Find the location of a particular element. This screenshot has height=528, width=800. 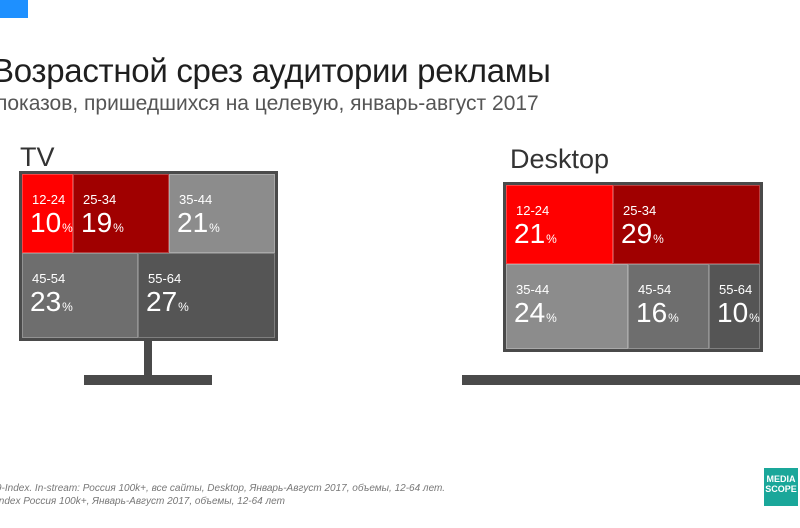

tv-cell-35-44: 35-44 21% is located at coordinates (222, 213).